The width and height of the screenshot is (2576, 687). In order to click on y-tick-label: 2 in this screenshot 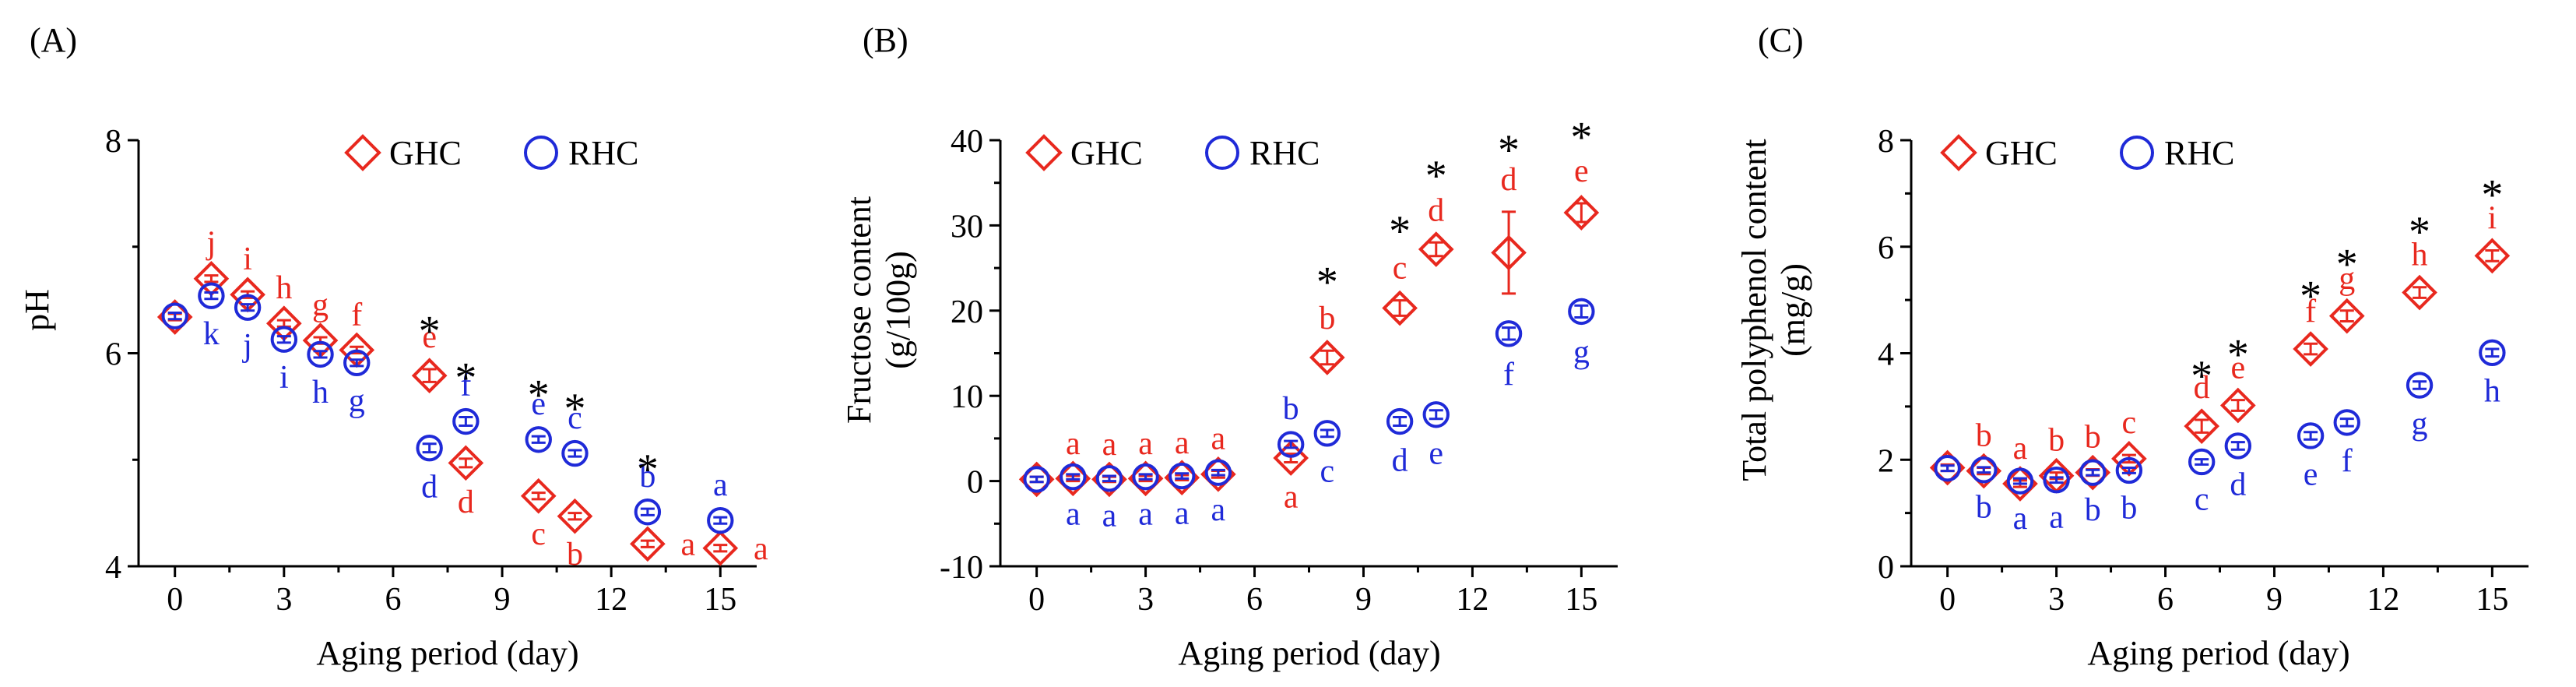, I will do `click(1886, 461)`.